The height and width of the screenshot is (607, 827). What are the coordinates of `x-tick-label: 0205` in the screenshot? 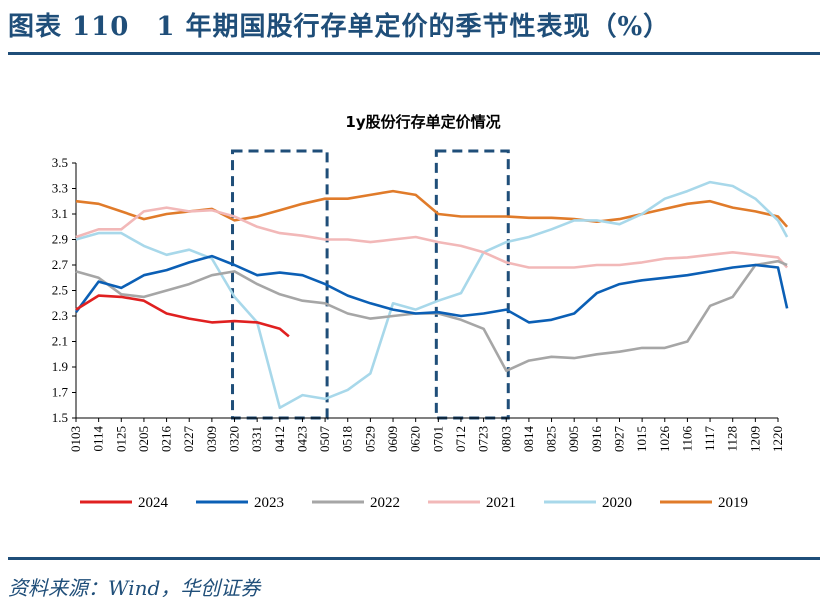 It's located at (143, 439).